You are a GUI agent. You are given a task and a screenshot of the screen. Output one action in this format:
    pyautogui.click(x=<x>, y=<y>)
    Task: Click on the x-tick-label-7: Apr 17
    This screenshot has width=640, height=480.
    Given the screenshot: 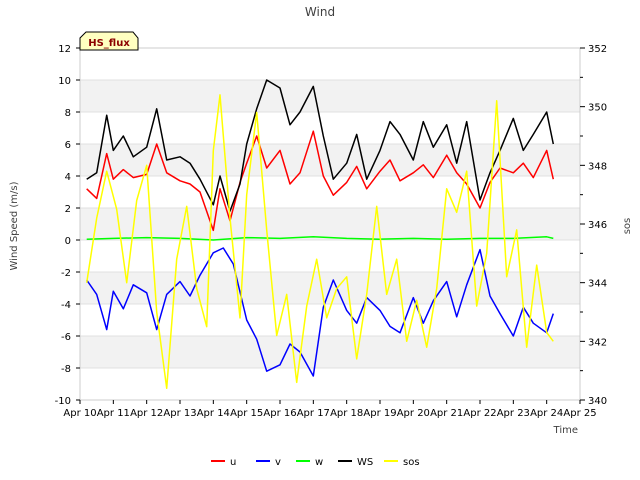 What is the action you would take?
    pyautogui.click(x=313, y=413)
    